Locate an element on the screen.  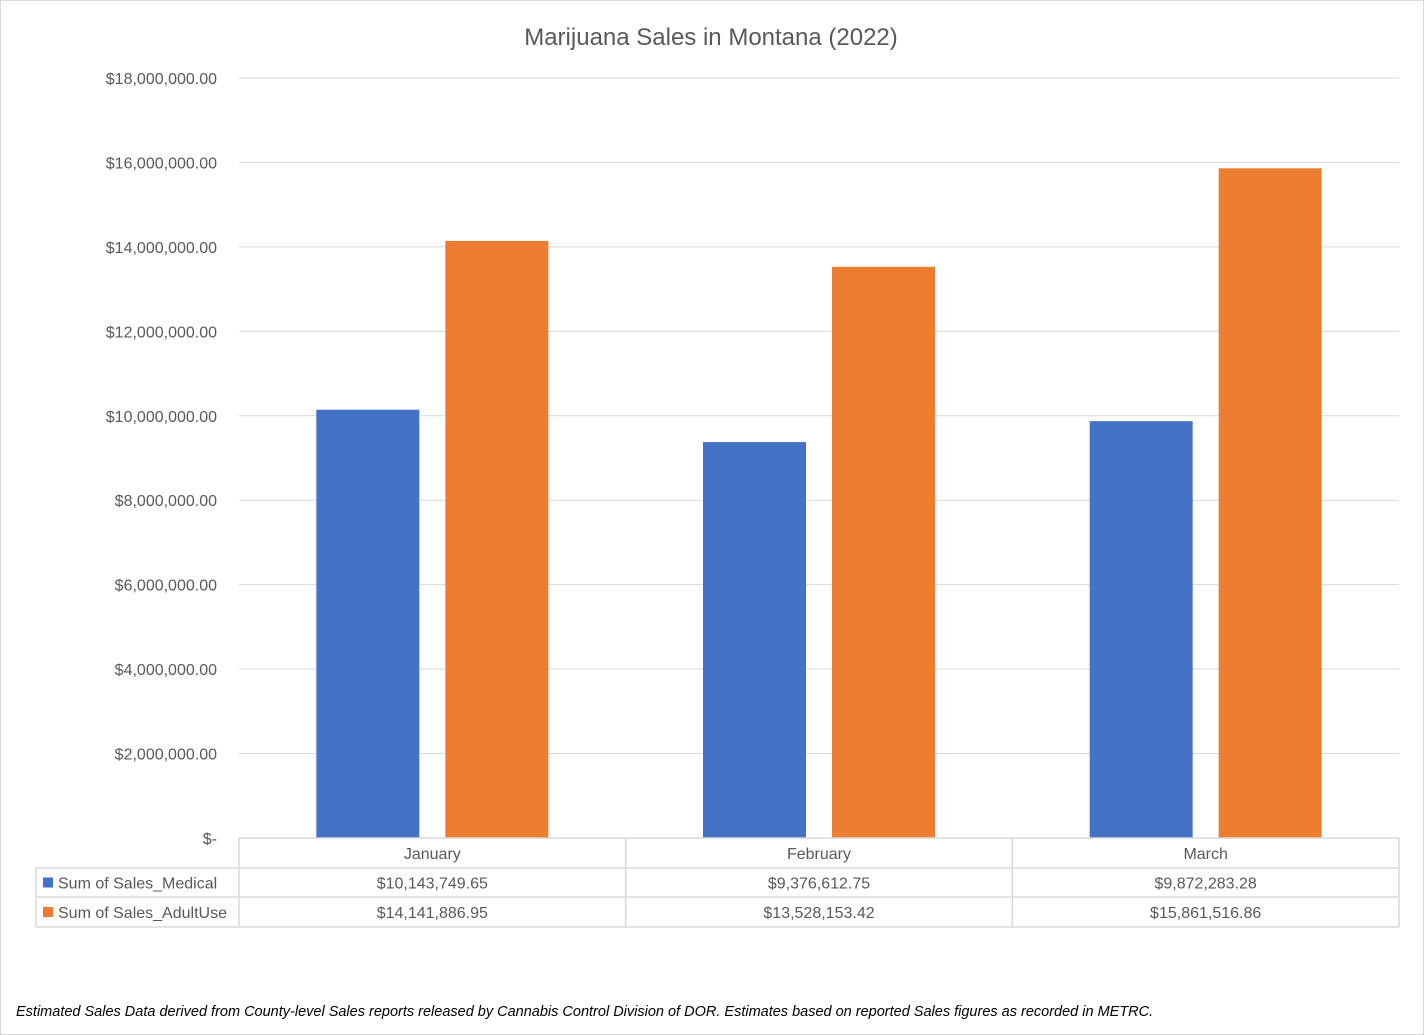
data-table-value: $13,528,153.42 is located at coordinates (818, 913).